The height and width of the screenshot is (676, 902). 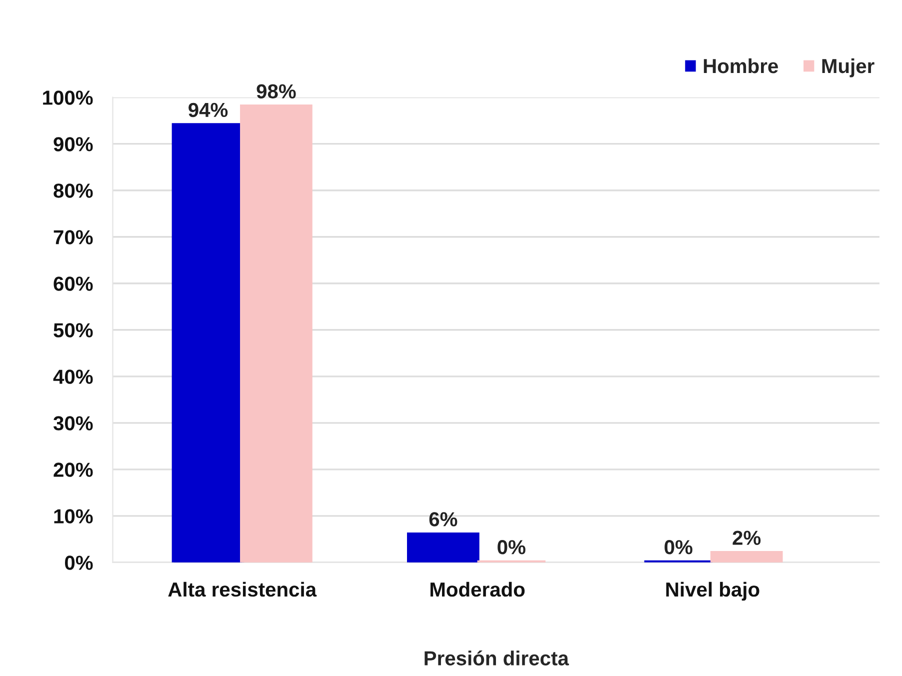 What do you see at coordinates (73, 330) in the screenshot?
I see `y-tick-label: 50%` at bounding box center [73, 330].